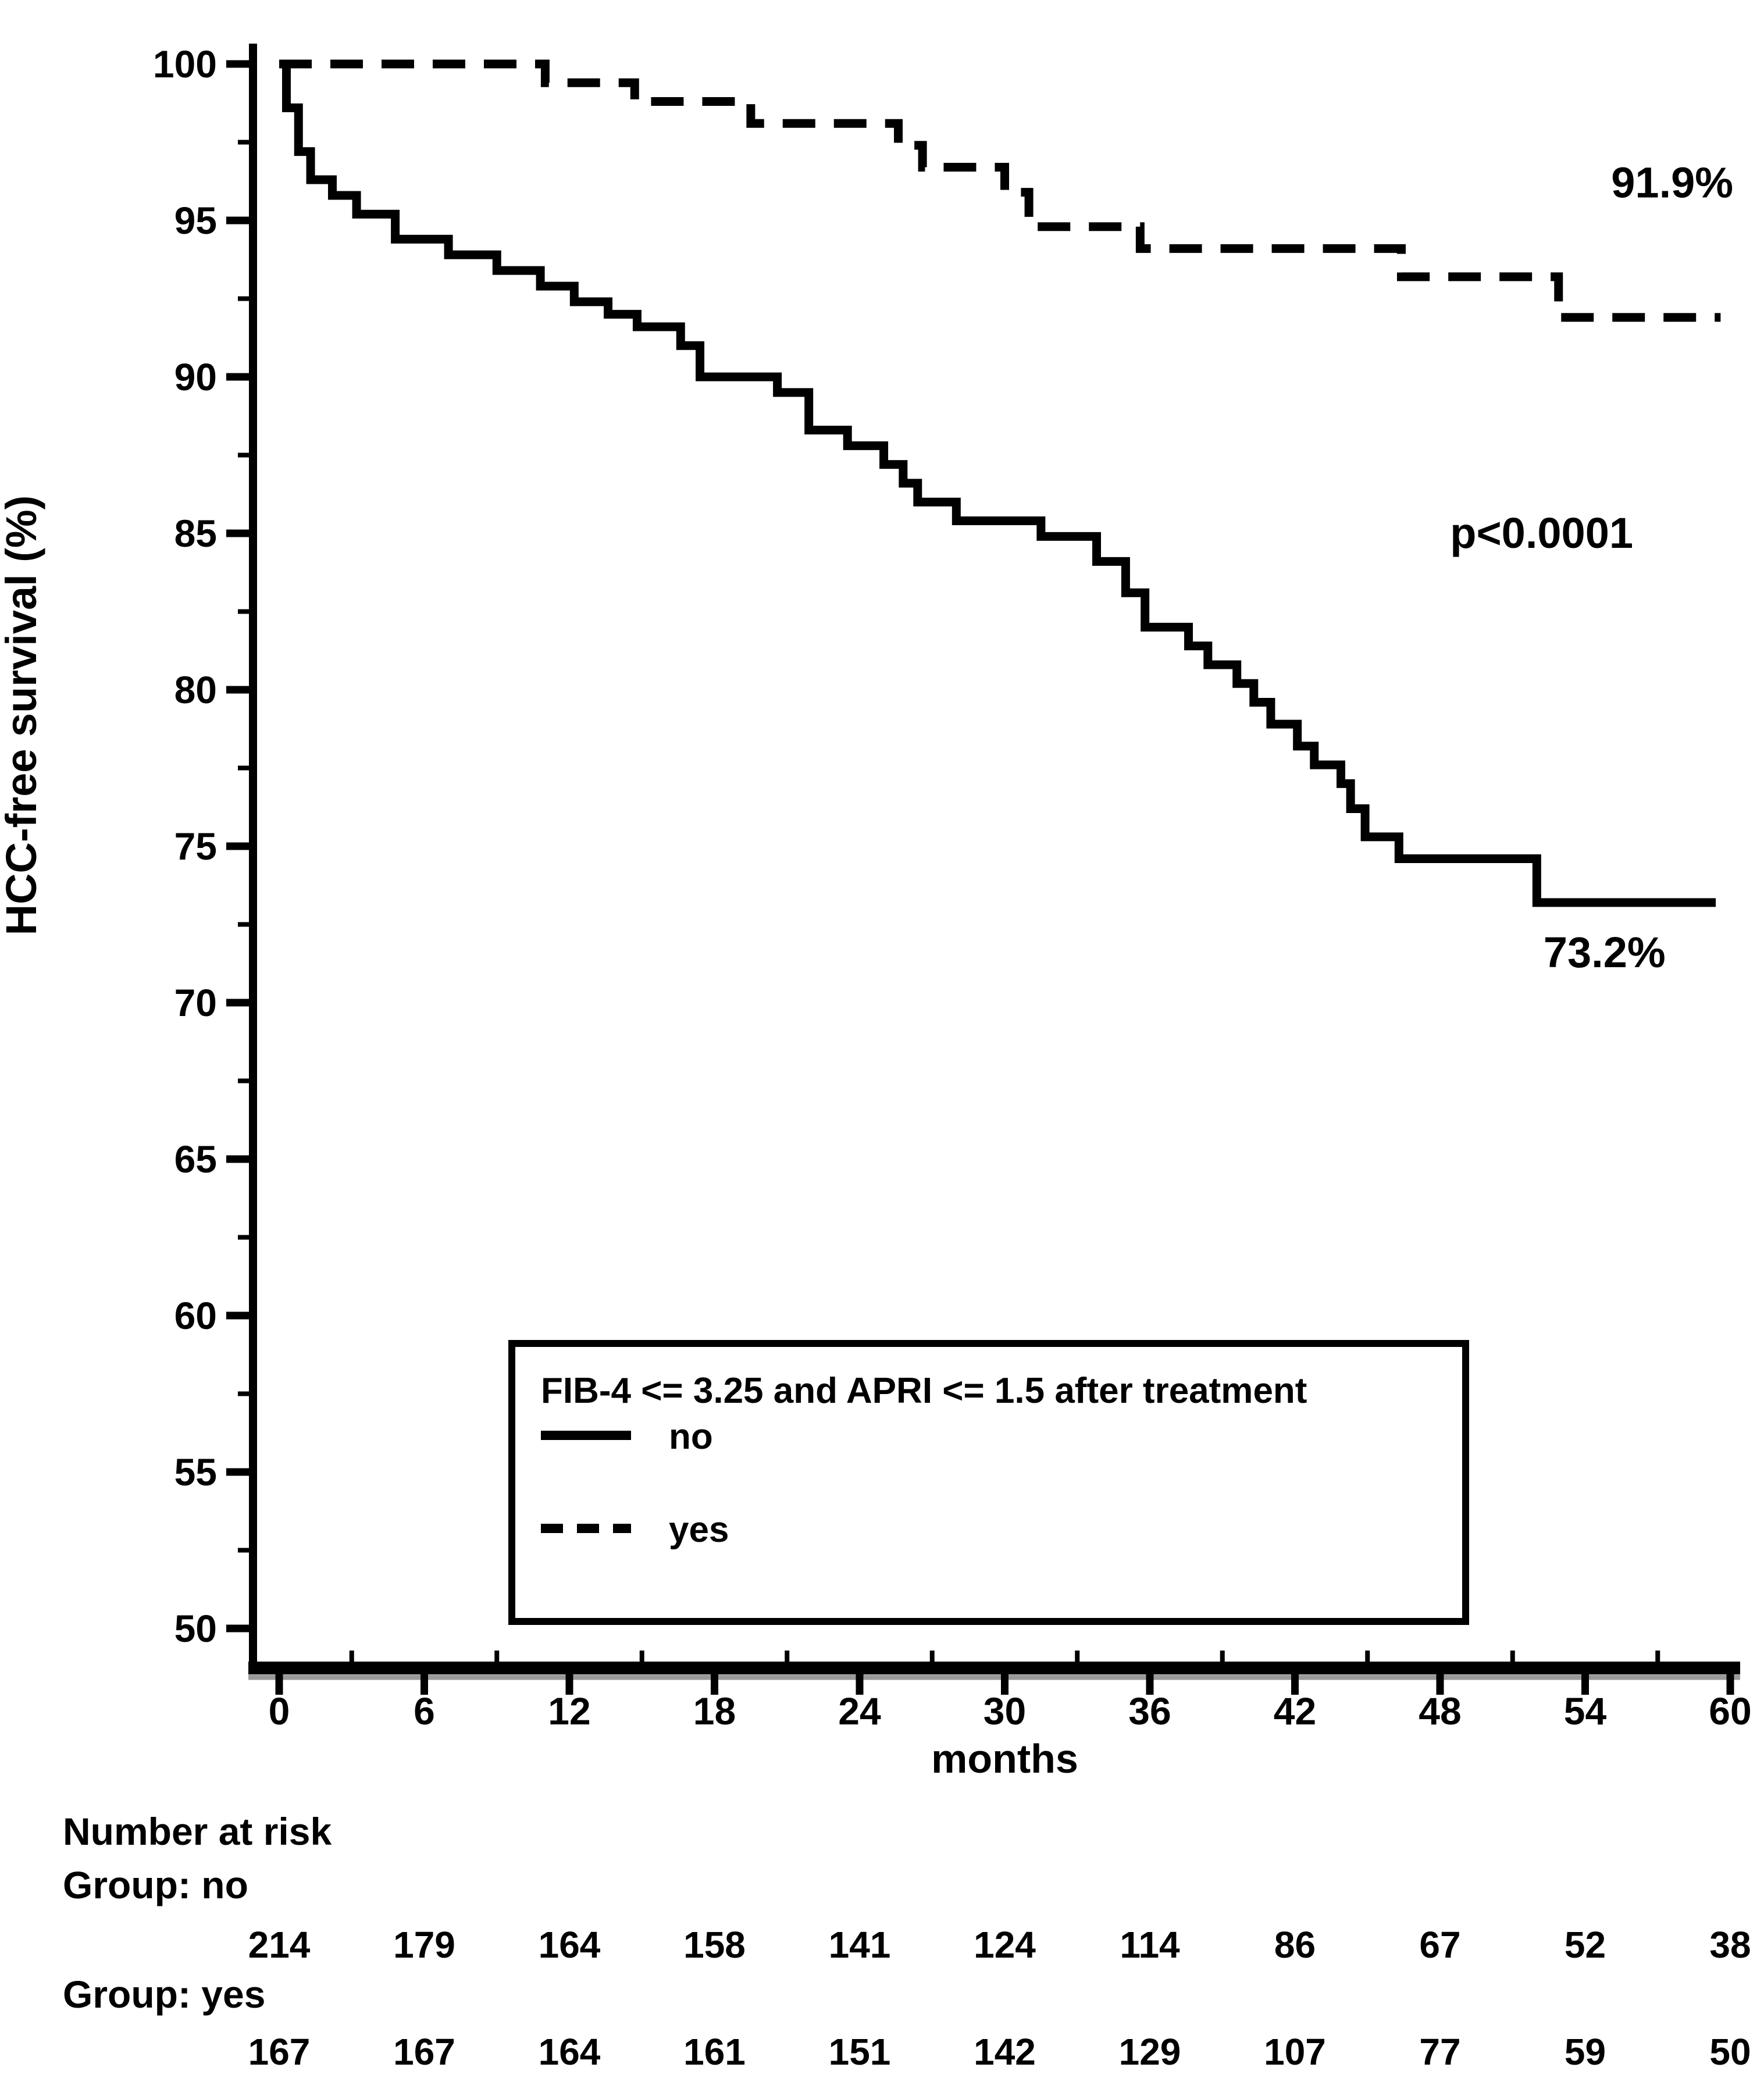 Image resolution: width=1764 pixels, height=2078 pixels. What do you see at coordinates (197, 1831) in the screenshot?
I see `risk-table-title: Number at risk` at bounding box center [197, 1831].